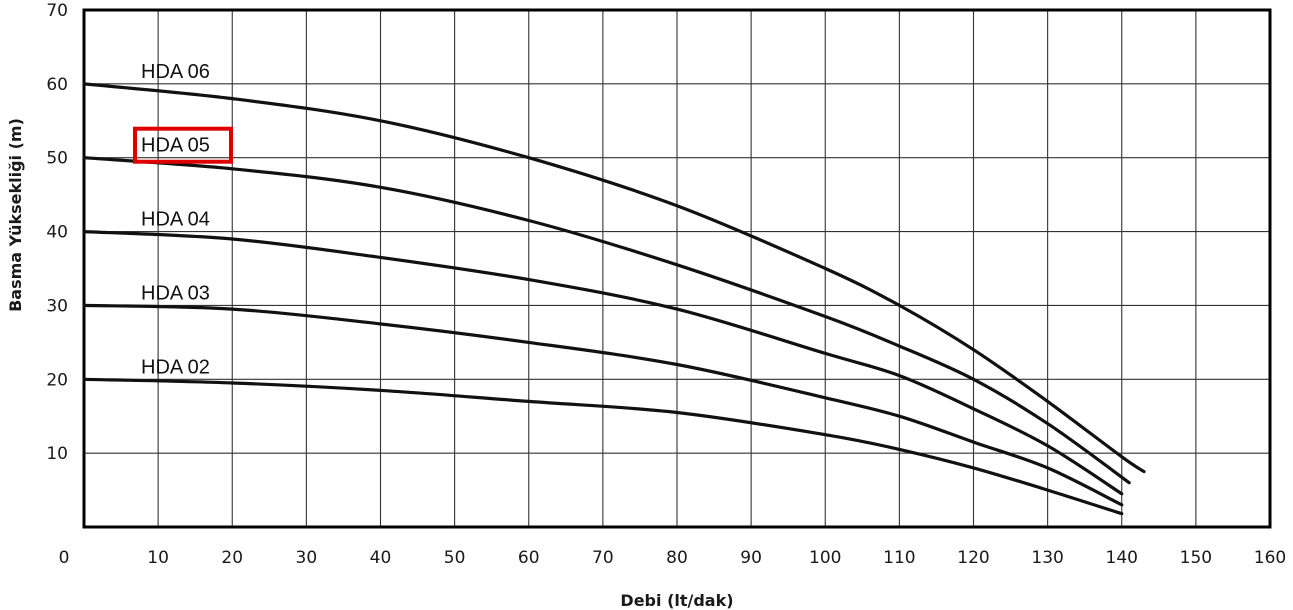 This screenshot has width=1293, height=610. What do you see at coordinates (57, 380) in the screenshot?
I see `y-tick-label: 20` at bounding box center [57, 380].